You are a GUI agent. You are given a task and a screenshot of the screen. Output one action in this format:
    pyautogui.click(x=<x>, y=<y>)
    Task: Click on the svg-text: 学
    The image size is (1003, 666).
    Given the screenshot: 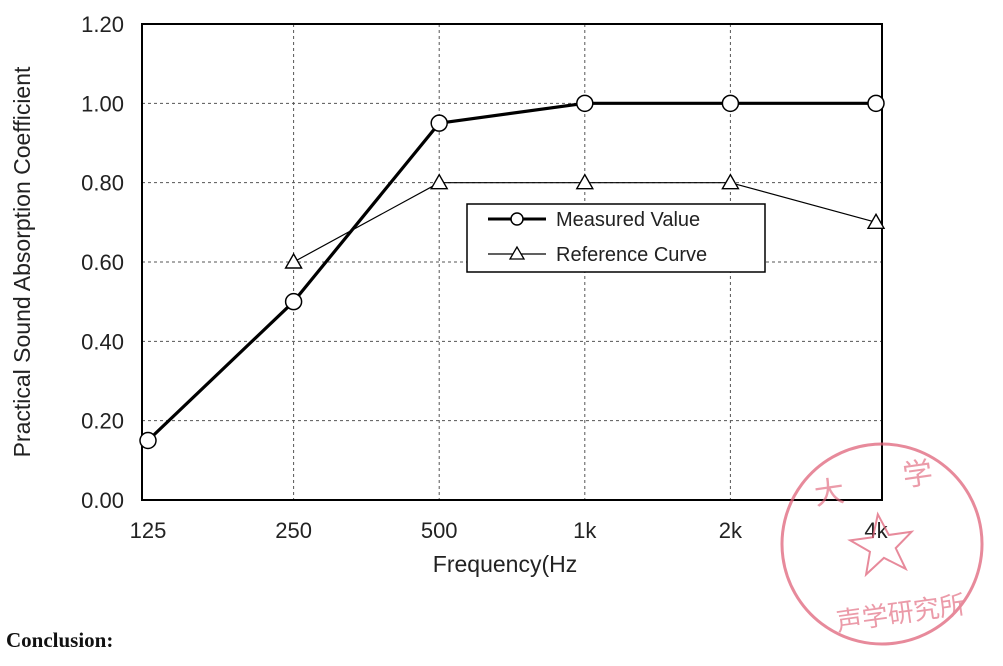 What is the action you would take?
    pyautogui.click(x=918, y=474)
    